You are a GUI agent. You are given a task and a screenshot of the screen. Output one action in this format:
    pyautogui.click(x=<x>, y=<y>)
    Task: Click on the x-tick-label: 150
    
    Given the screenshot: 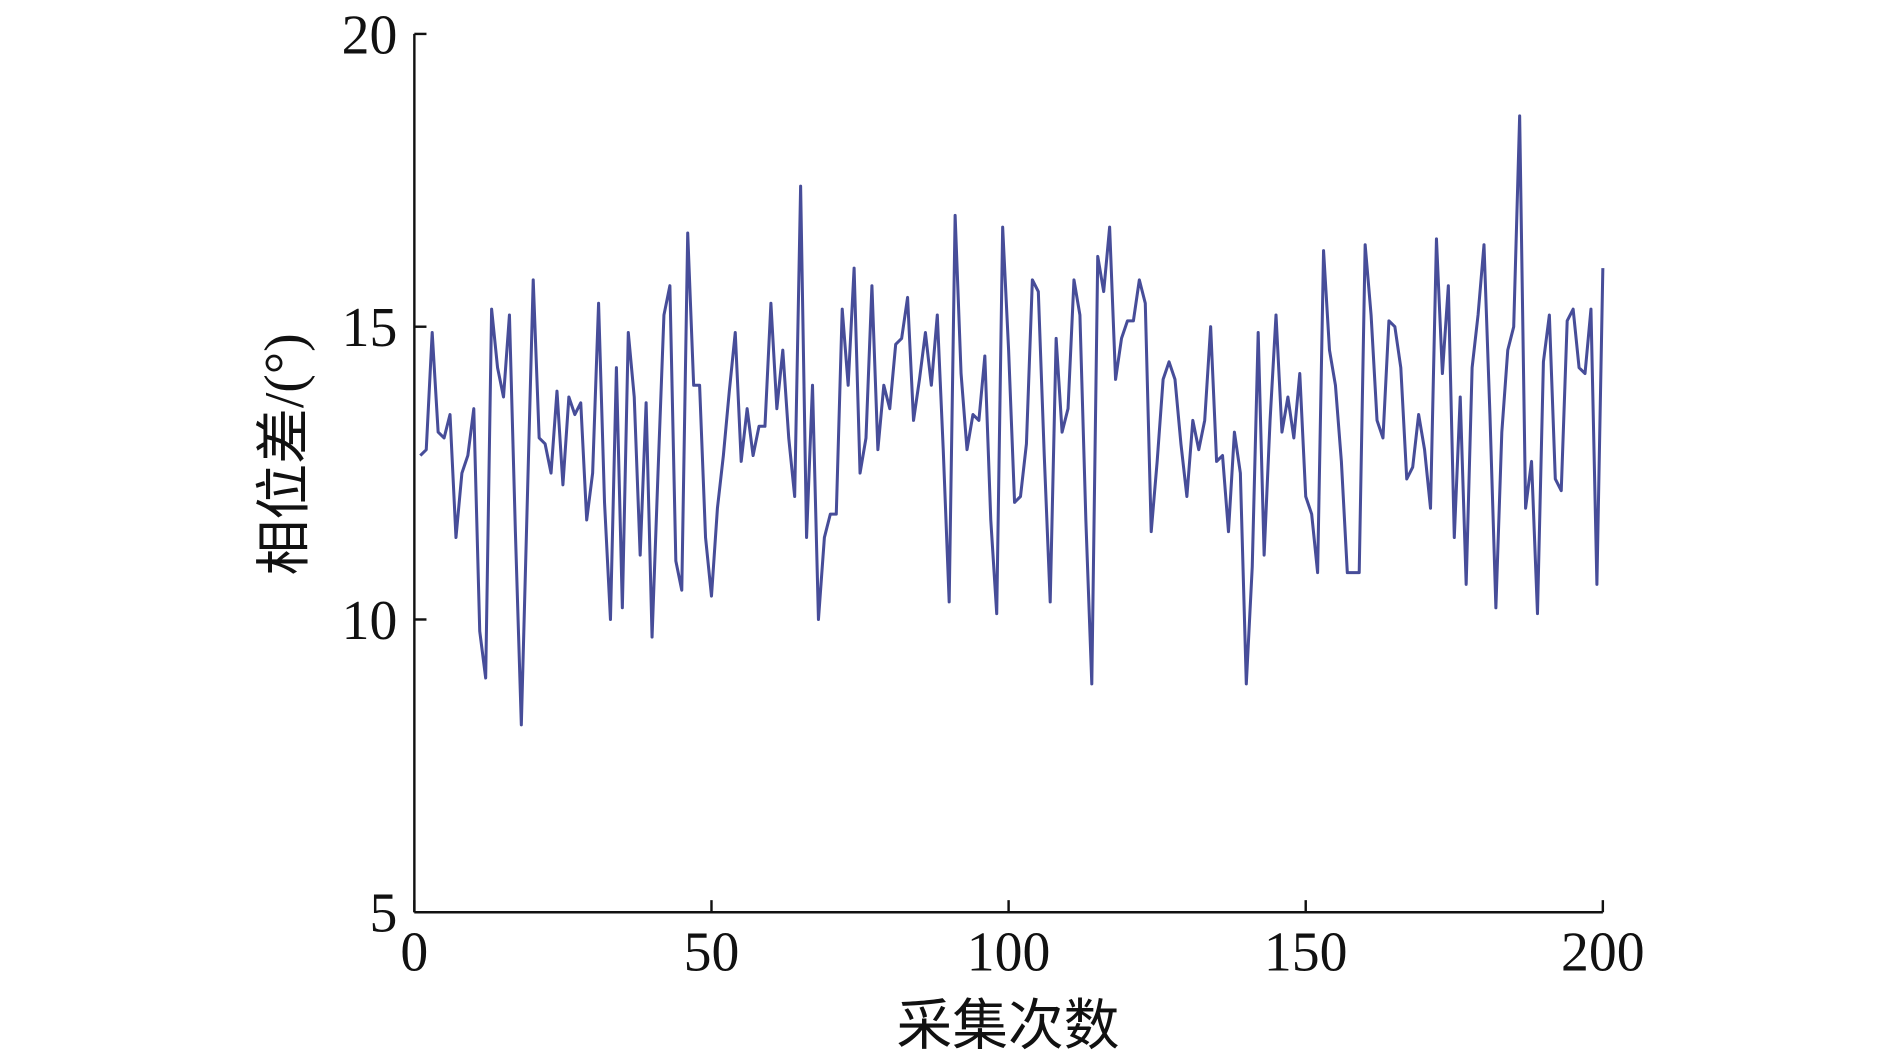 What is the action you would take?
    pyautogui.click(x=1306, y=952)
    